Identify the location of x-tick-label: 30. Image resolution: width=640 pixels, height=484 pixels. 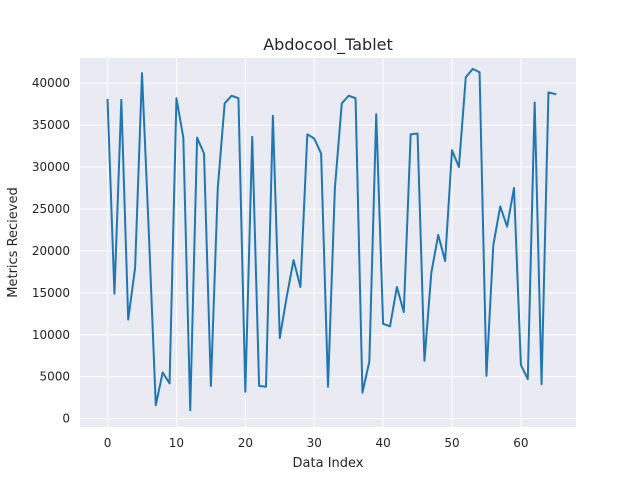
(314, 443).